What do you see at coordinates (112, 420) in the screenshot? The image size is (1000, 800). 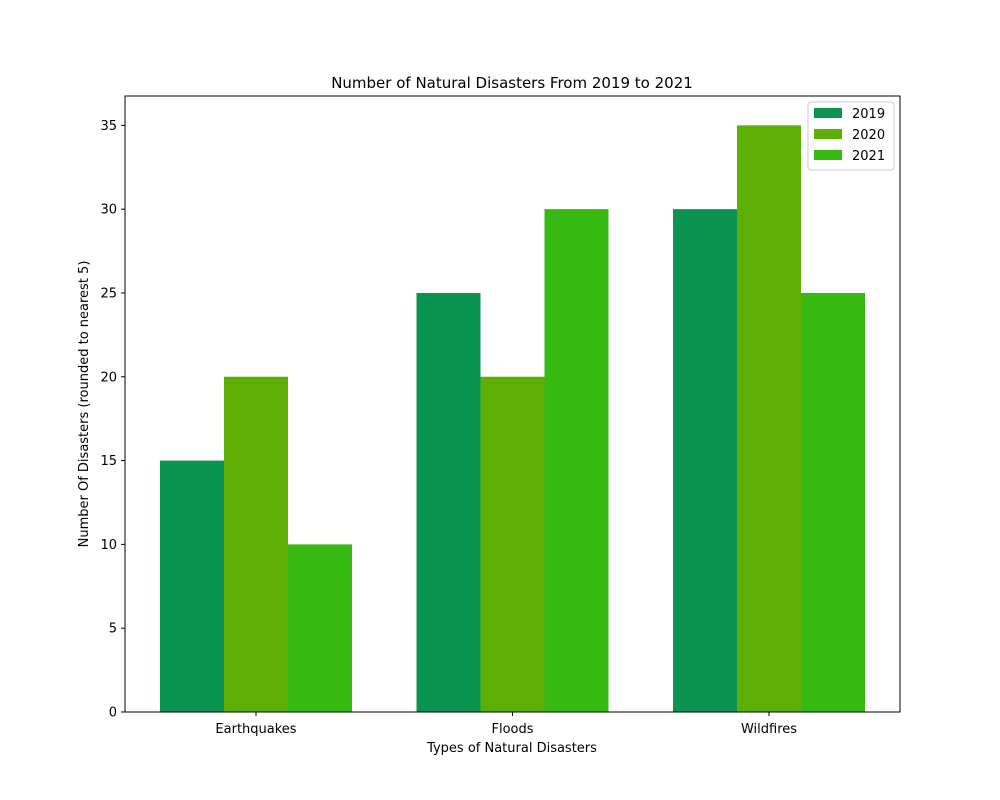 I see `y-axis: 0 5 10 15 20 25 30 35` at bounding box center [112, 420].